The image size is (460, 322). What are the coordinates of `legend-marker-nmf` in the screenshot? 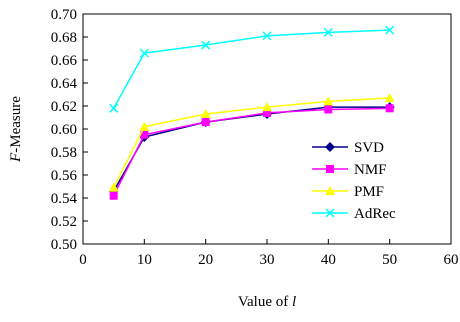 It's located at (330, 169).